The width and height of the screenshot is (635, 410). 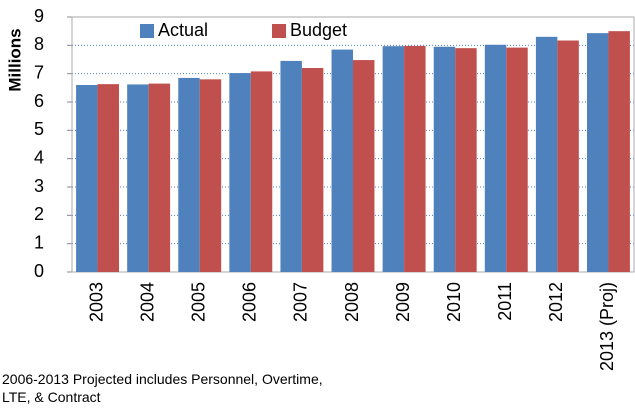 I want to click on y-tick-label: 5, so click(x=39, y=129).